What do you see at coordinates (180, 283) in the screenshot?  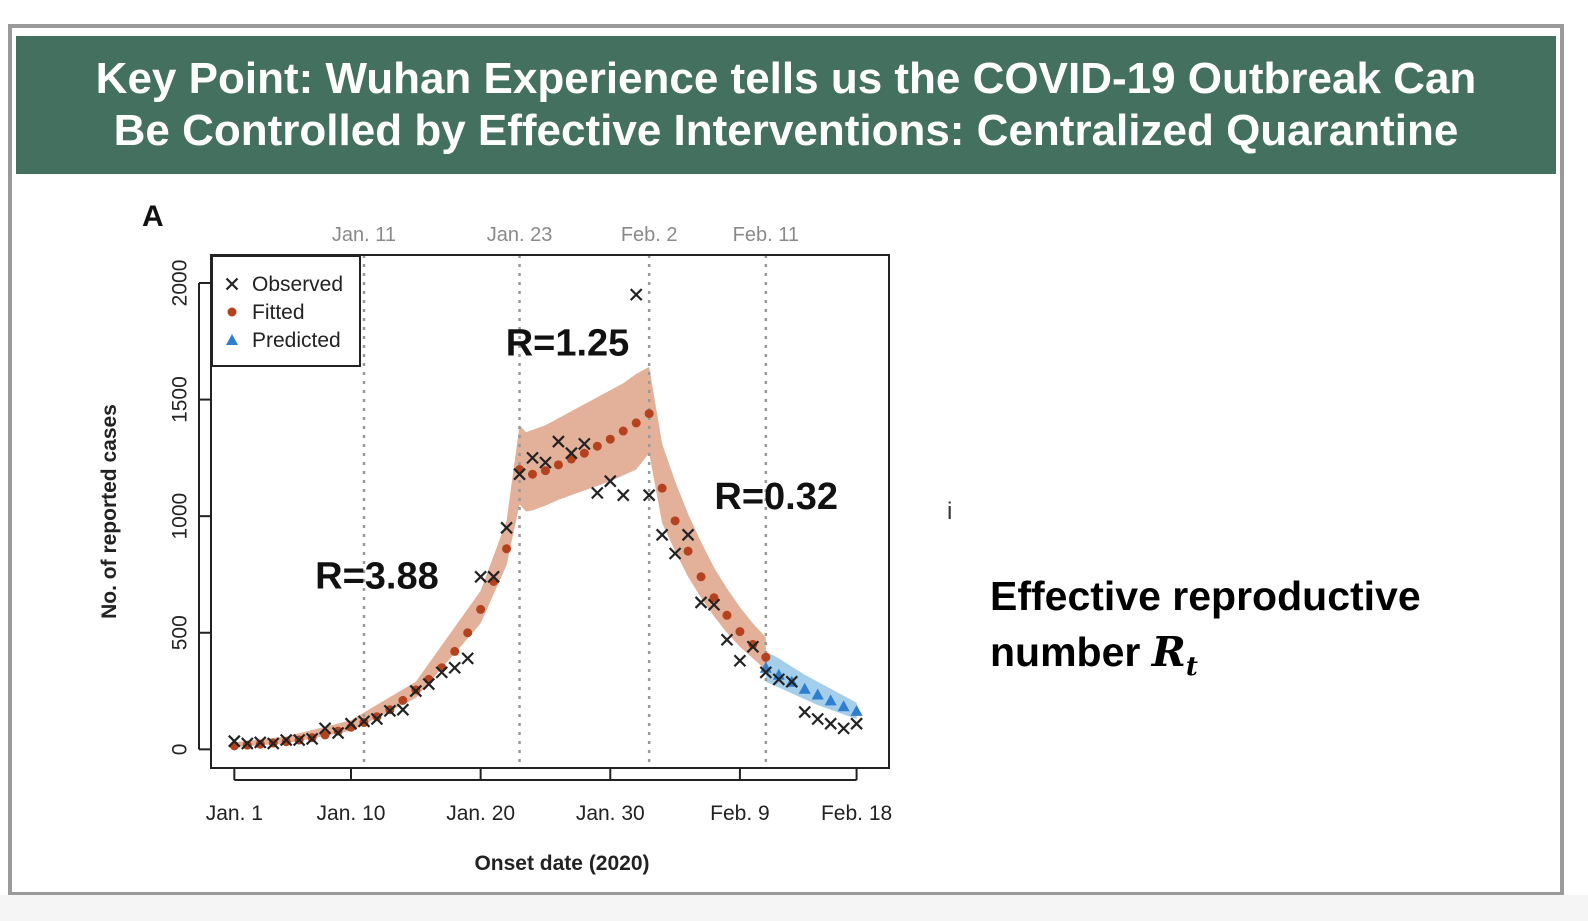 I see `y-tick-label: 2000` at bounding box center [180, 283].